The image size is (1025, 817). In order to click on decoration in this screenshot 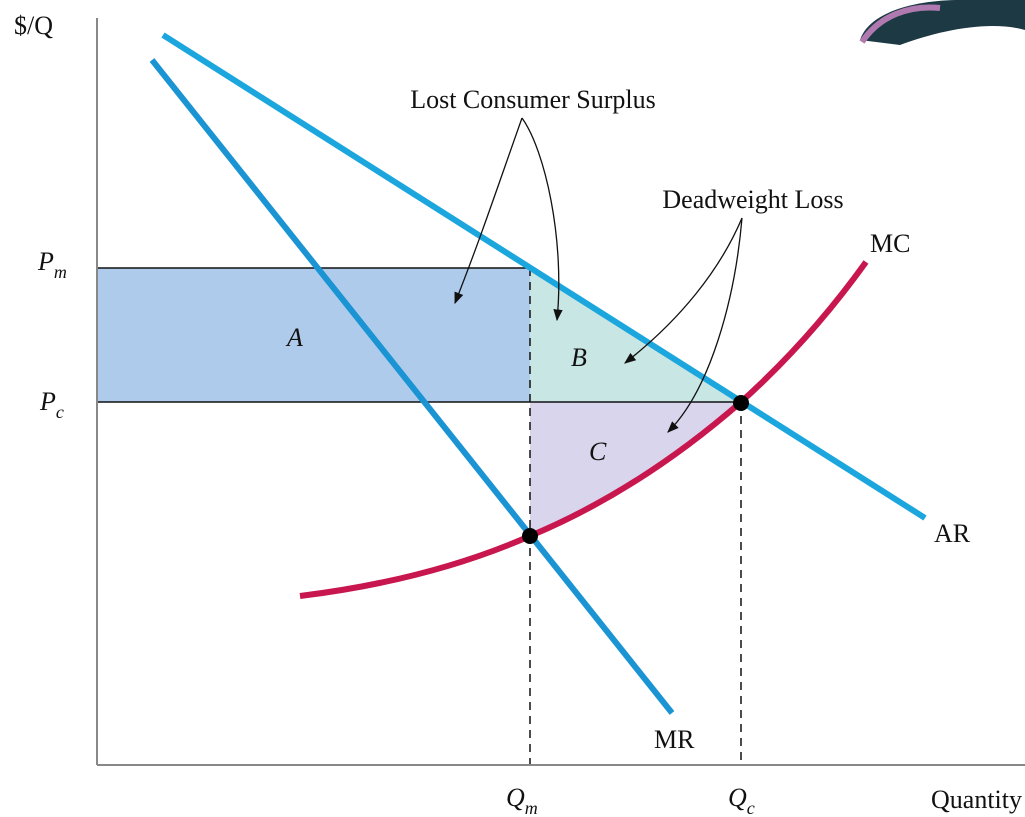, I will do `click(942, 22)`.